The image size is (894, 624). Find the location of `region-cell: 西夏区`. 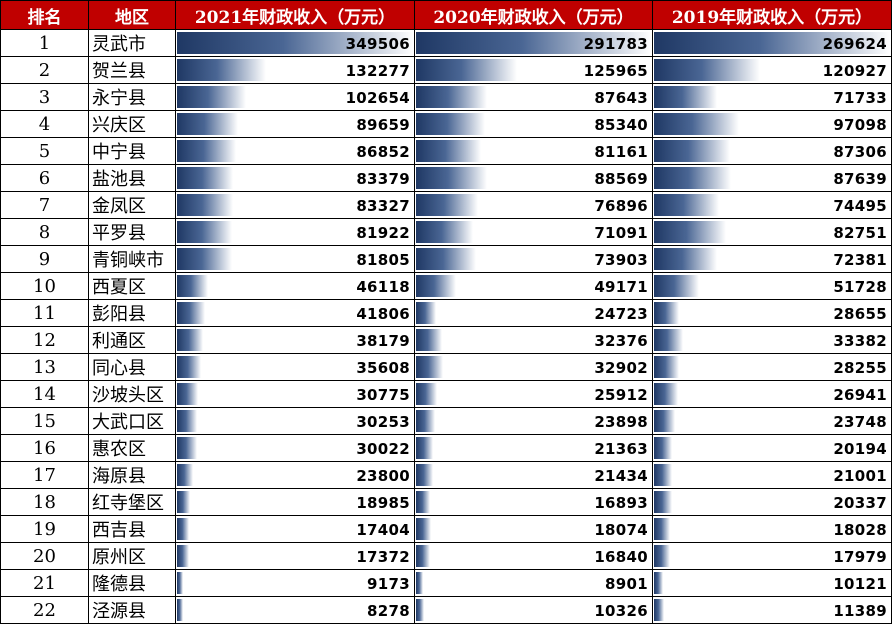

region-cell: 西夏区 is located at coordinates (132, 286).